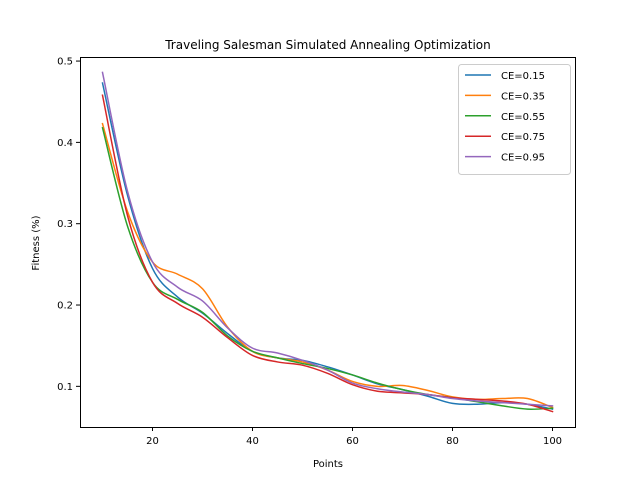  Describe the element at coordinates (65, 387) in the screenshot. I see `y-tick-label: 0.1` at that location.